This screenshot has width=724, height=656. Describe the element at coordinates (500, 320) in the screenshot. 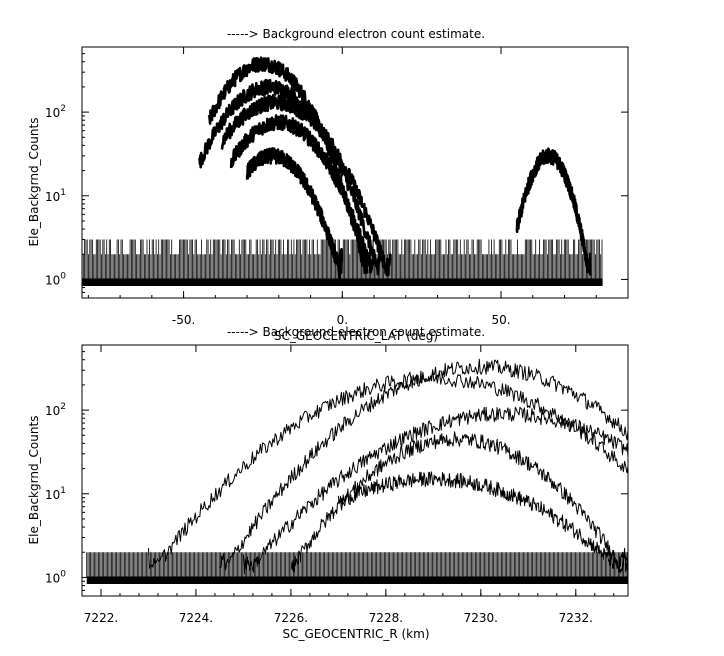

I see `x-tick-label: 50.` at that location.